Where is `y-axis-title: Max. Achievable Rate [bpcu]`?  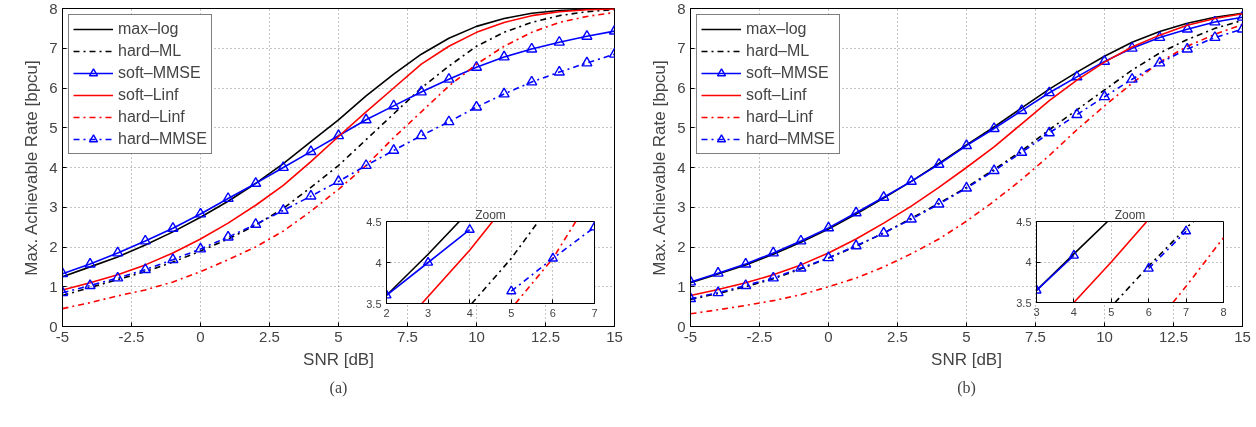 y-axis-title: Max. Achievable Rate [bpcu] is located at coordinates (32, 168).